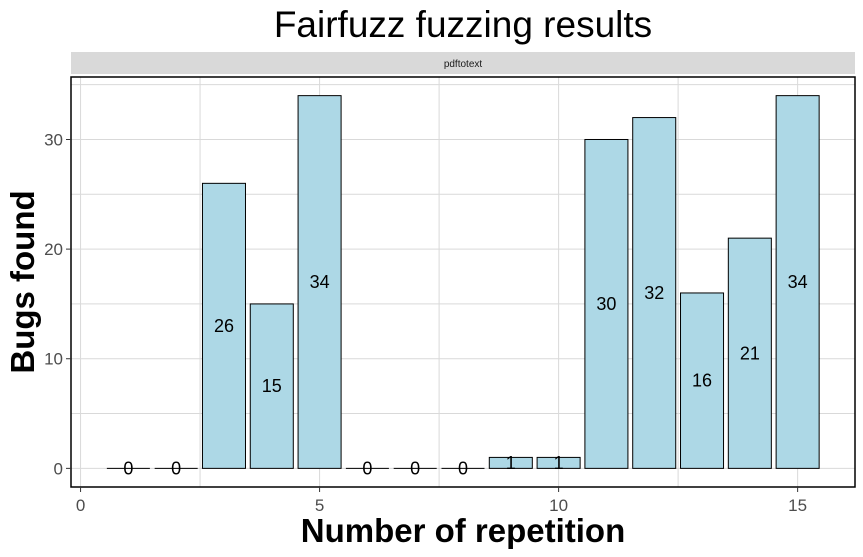 The width and height of the screenshot is (863, 557). Describe the element at coordinates (57, 304) in the screenshot. I see `y-axis: 0 10 20 30` at that location.